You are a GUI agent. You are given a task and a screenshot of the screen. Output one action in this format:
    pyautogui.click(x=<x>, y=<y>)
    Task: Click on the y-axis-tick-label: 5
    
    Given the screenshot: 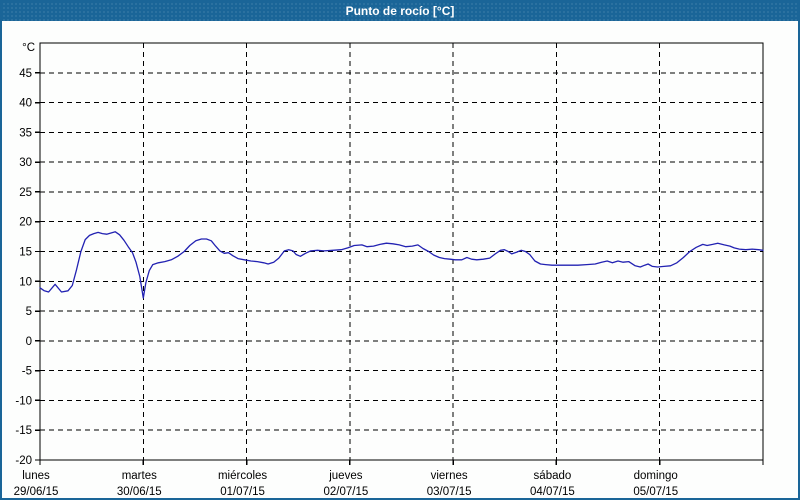 What is the action you would take?
    pyautogui.click(x=29, y=312)
    